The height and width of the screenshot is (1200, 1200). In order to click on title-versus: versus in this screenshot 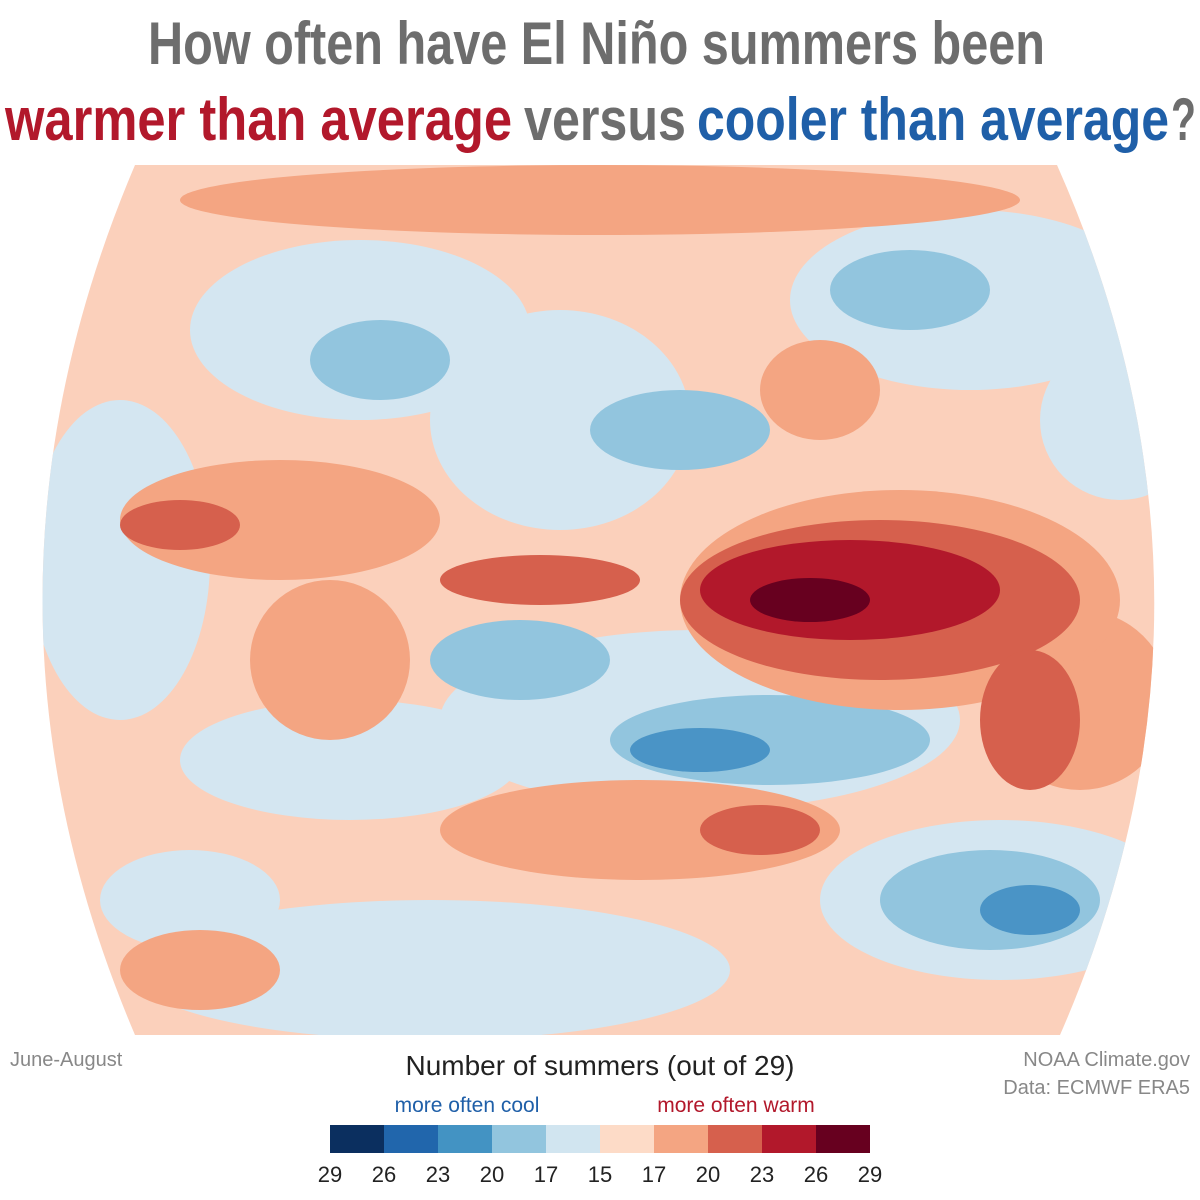, I will do `click(605, 119)`.